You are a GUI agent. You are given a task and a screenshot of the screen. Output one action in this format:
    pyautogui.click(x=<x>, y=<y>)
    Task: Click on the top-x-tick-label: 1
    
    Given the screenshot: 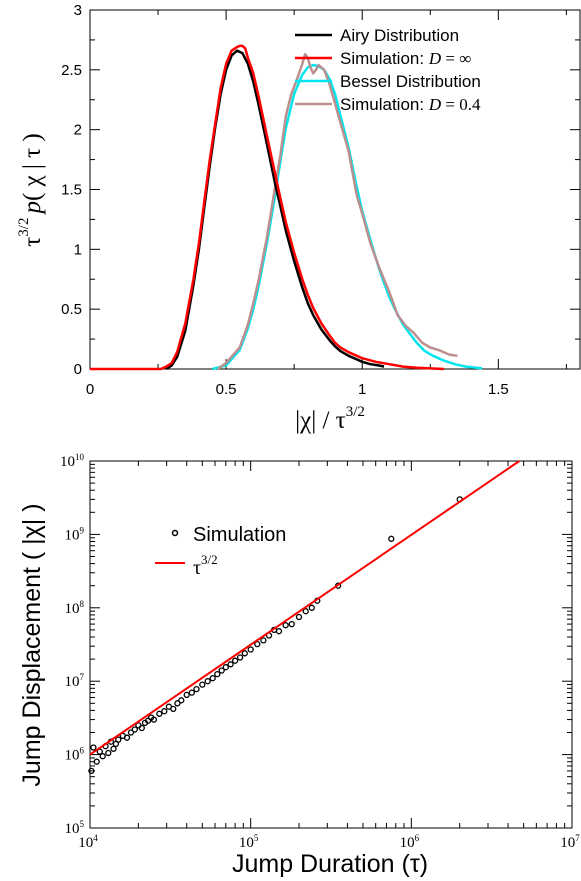 What is the action you would take?
    pyautogui.click(x=362, y=389)
    